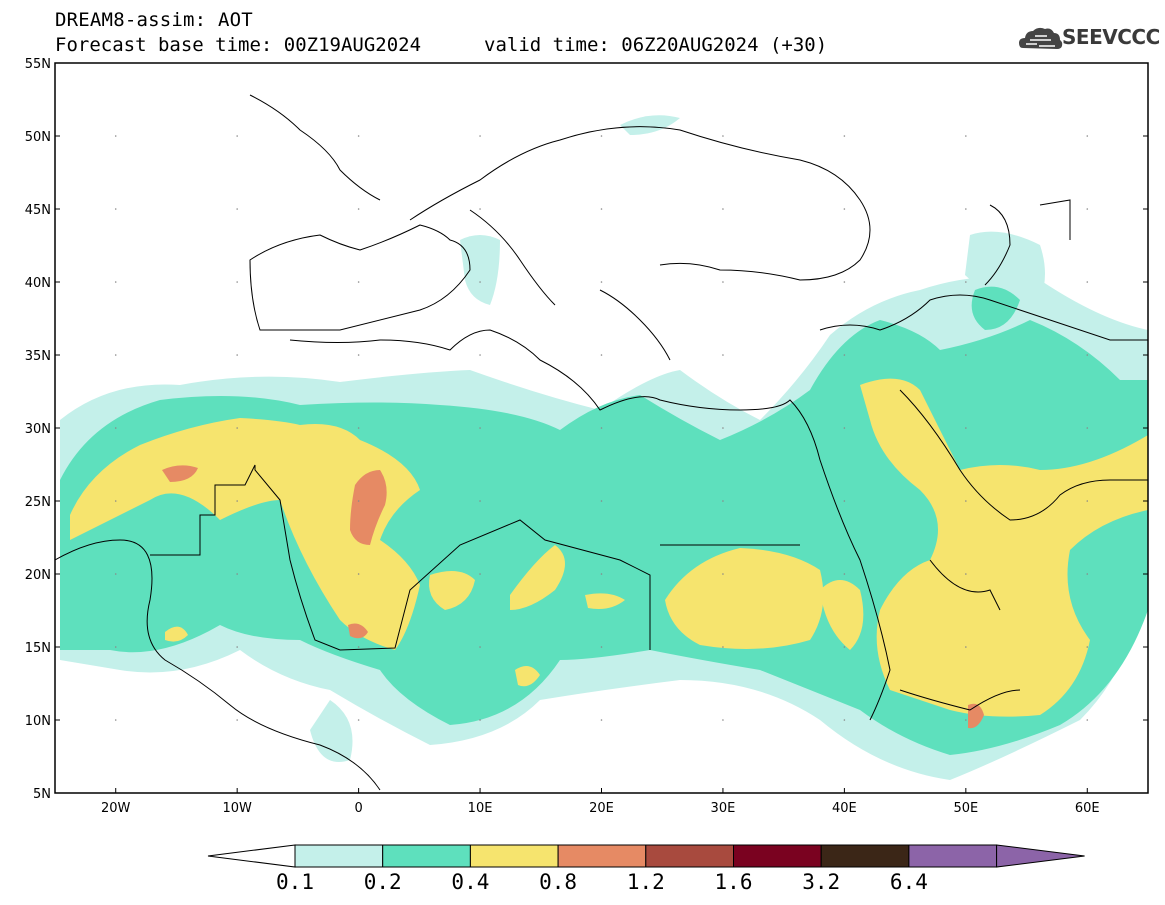 Image resolution: width=1165 pixels, height=905 pixels. Describe the element at coordinates (38, 210) in the screenshot. I see `lat-tick-label: 45N` at that location.